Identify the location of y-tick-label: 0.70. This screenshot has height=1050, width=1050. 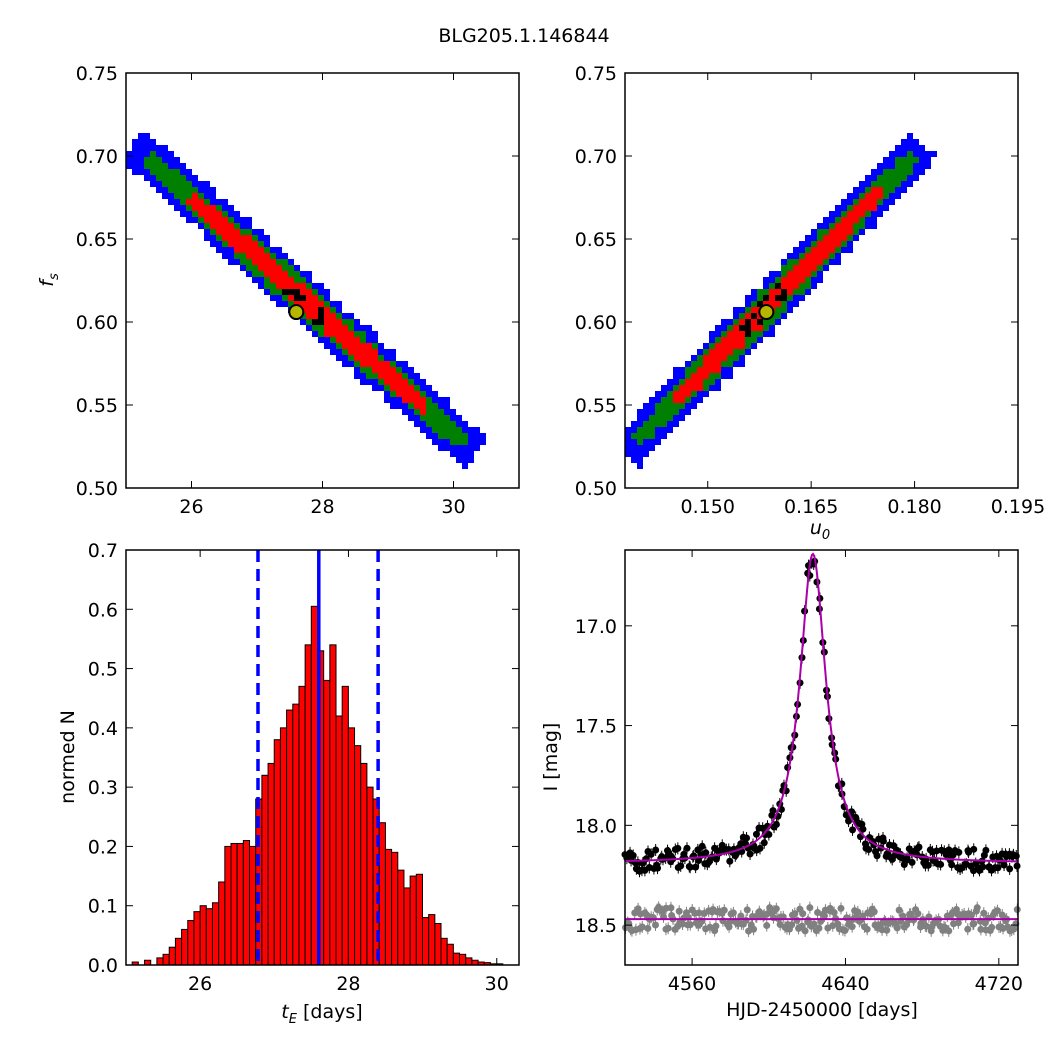
(97, 157).